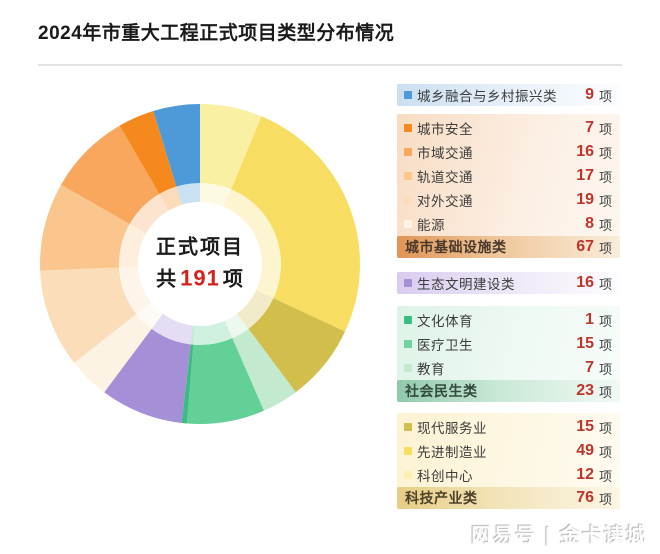 The height and width of the screenshot is (554, 660). Describe the element at coordinates (466, 284) in the screenshot. I see `legend-label: 生态文明建设类` at that location.